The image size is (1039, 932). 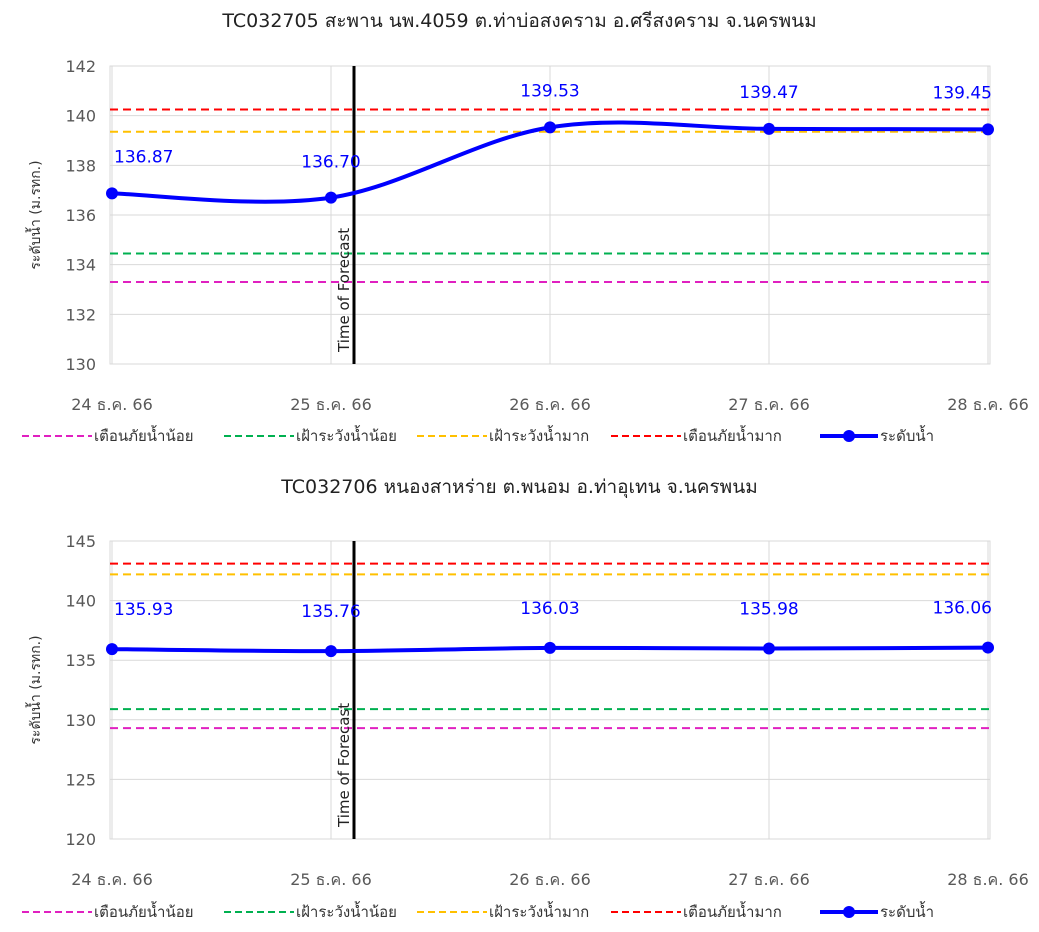 What do you see at coordinates (768, 610) in the screenshot?
I see `data-label: 135.98` at bounding box center [768, 610].